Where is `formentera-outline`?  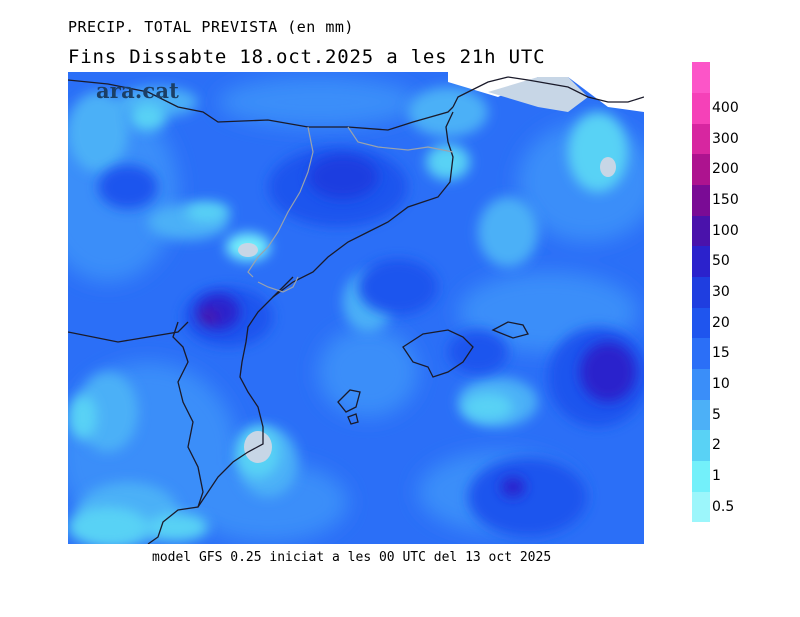
formentera-outline is located at coordinates (353, 419).